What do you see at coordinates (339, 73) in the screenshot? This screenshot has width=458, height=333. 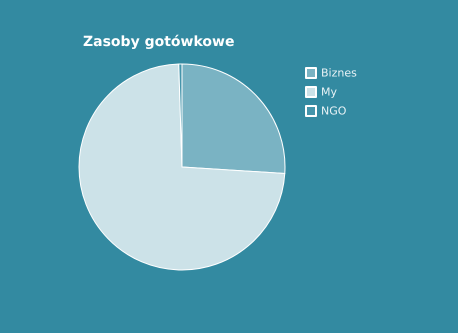 I see `legend-label: Biznes` at bounding box center [339, 73].